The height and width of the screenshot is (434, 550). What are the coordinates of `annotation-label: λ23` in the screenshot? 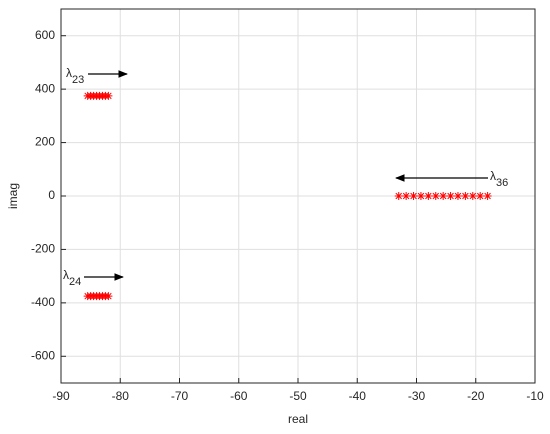 It's located at (75, 76).